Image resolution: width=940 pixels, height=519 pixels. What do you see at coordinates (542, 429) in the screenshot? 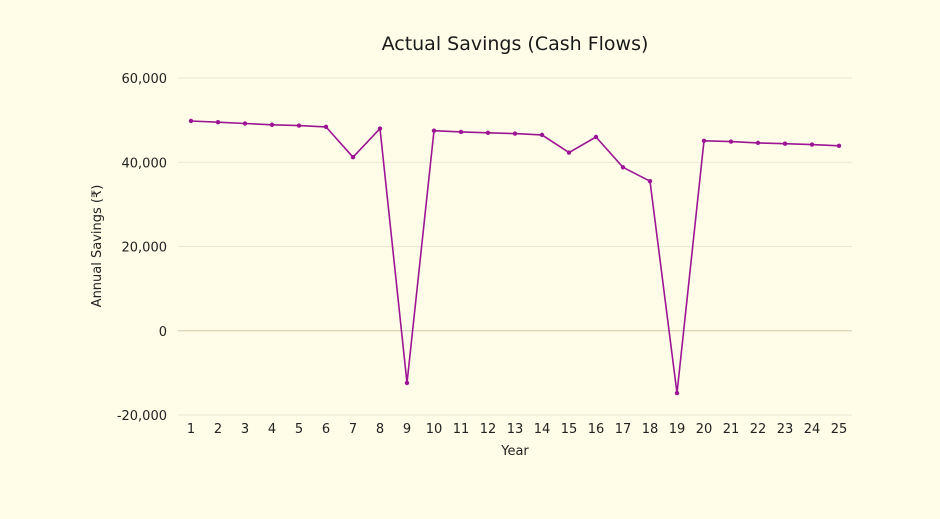
I see `x-tick-label: 14` at bounding box center [542, 429].